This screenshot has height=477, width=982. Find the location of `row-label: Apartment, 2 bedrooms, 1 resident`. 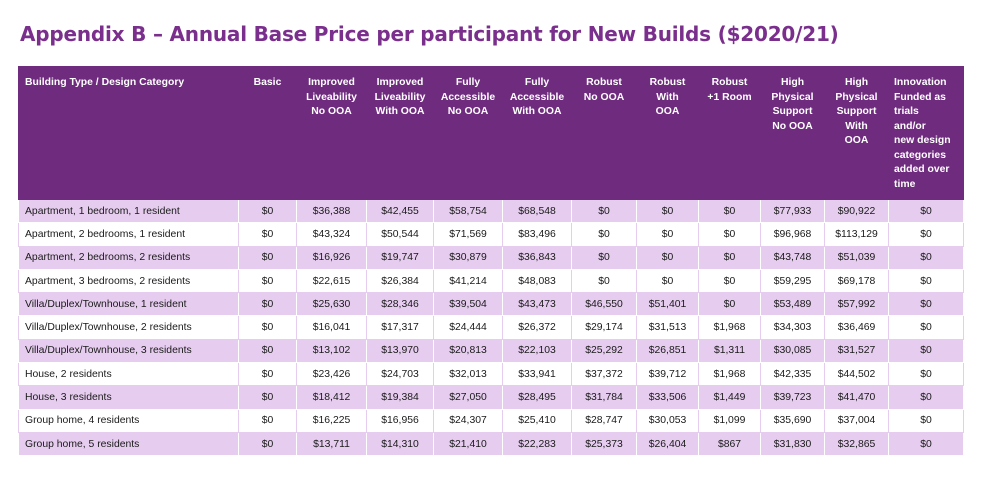

row-label: Apartment, 2 bedrooms, 1 resident is located at coordinates (128, 234).